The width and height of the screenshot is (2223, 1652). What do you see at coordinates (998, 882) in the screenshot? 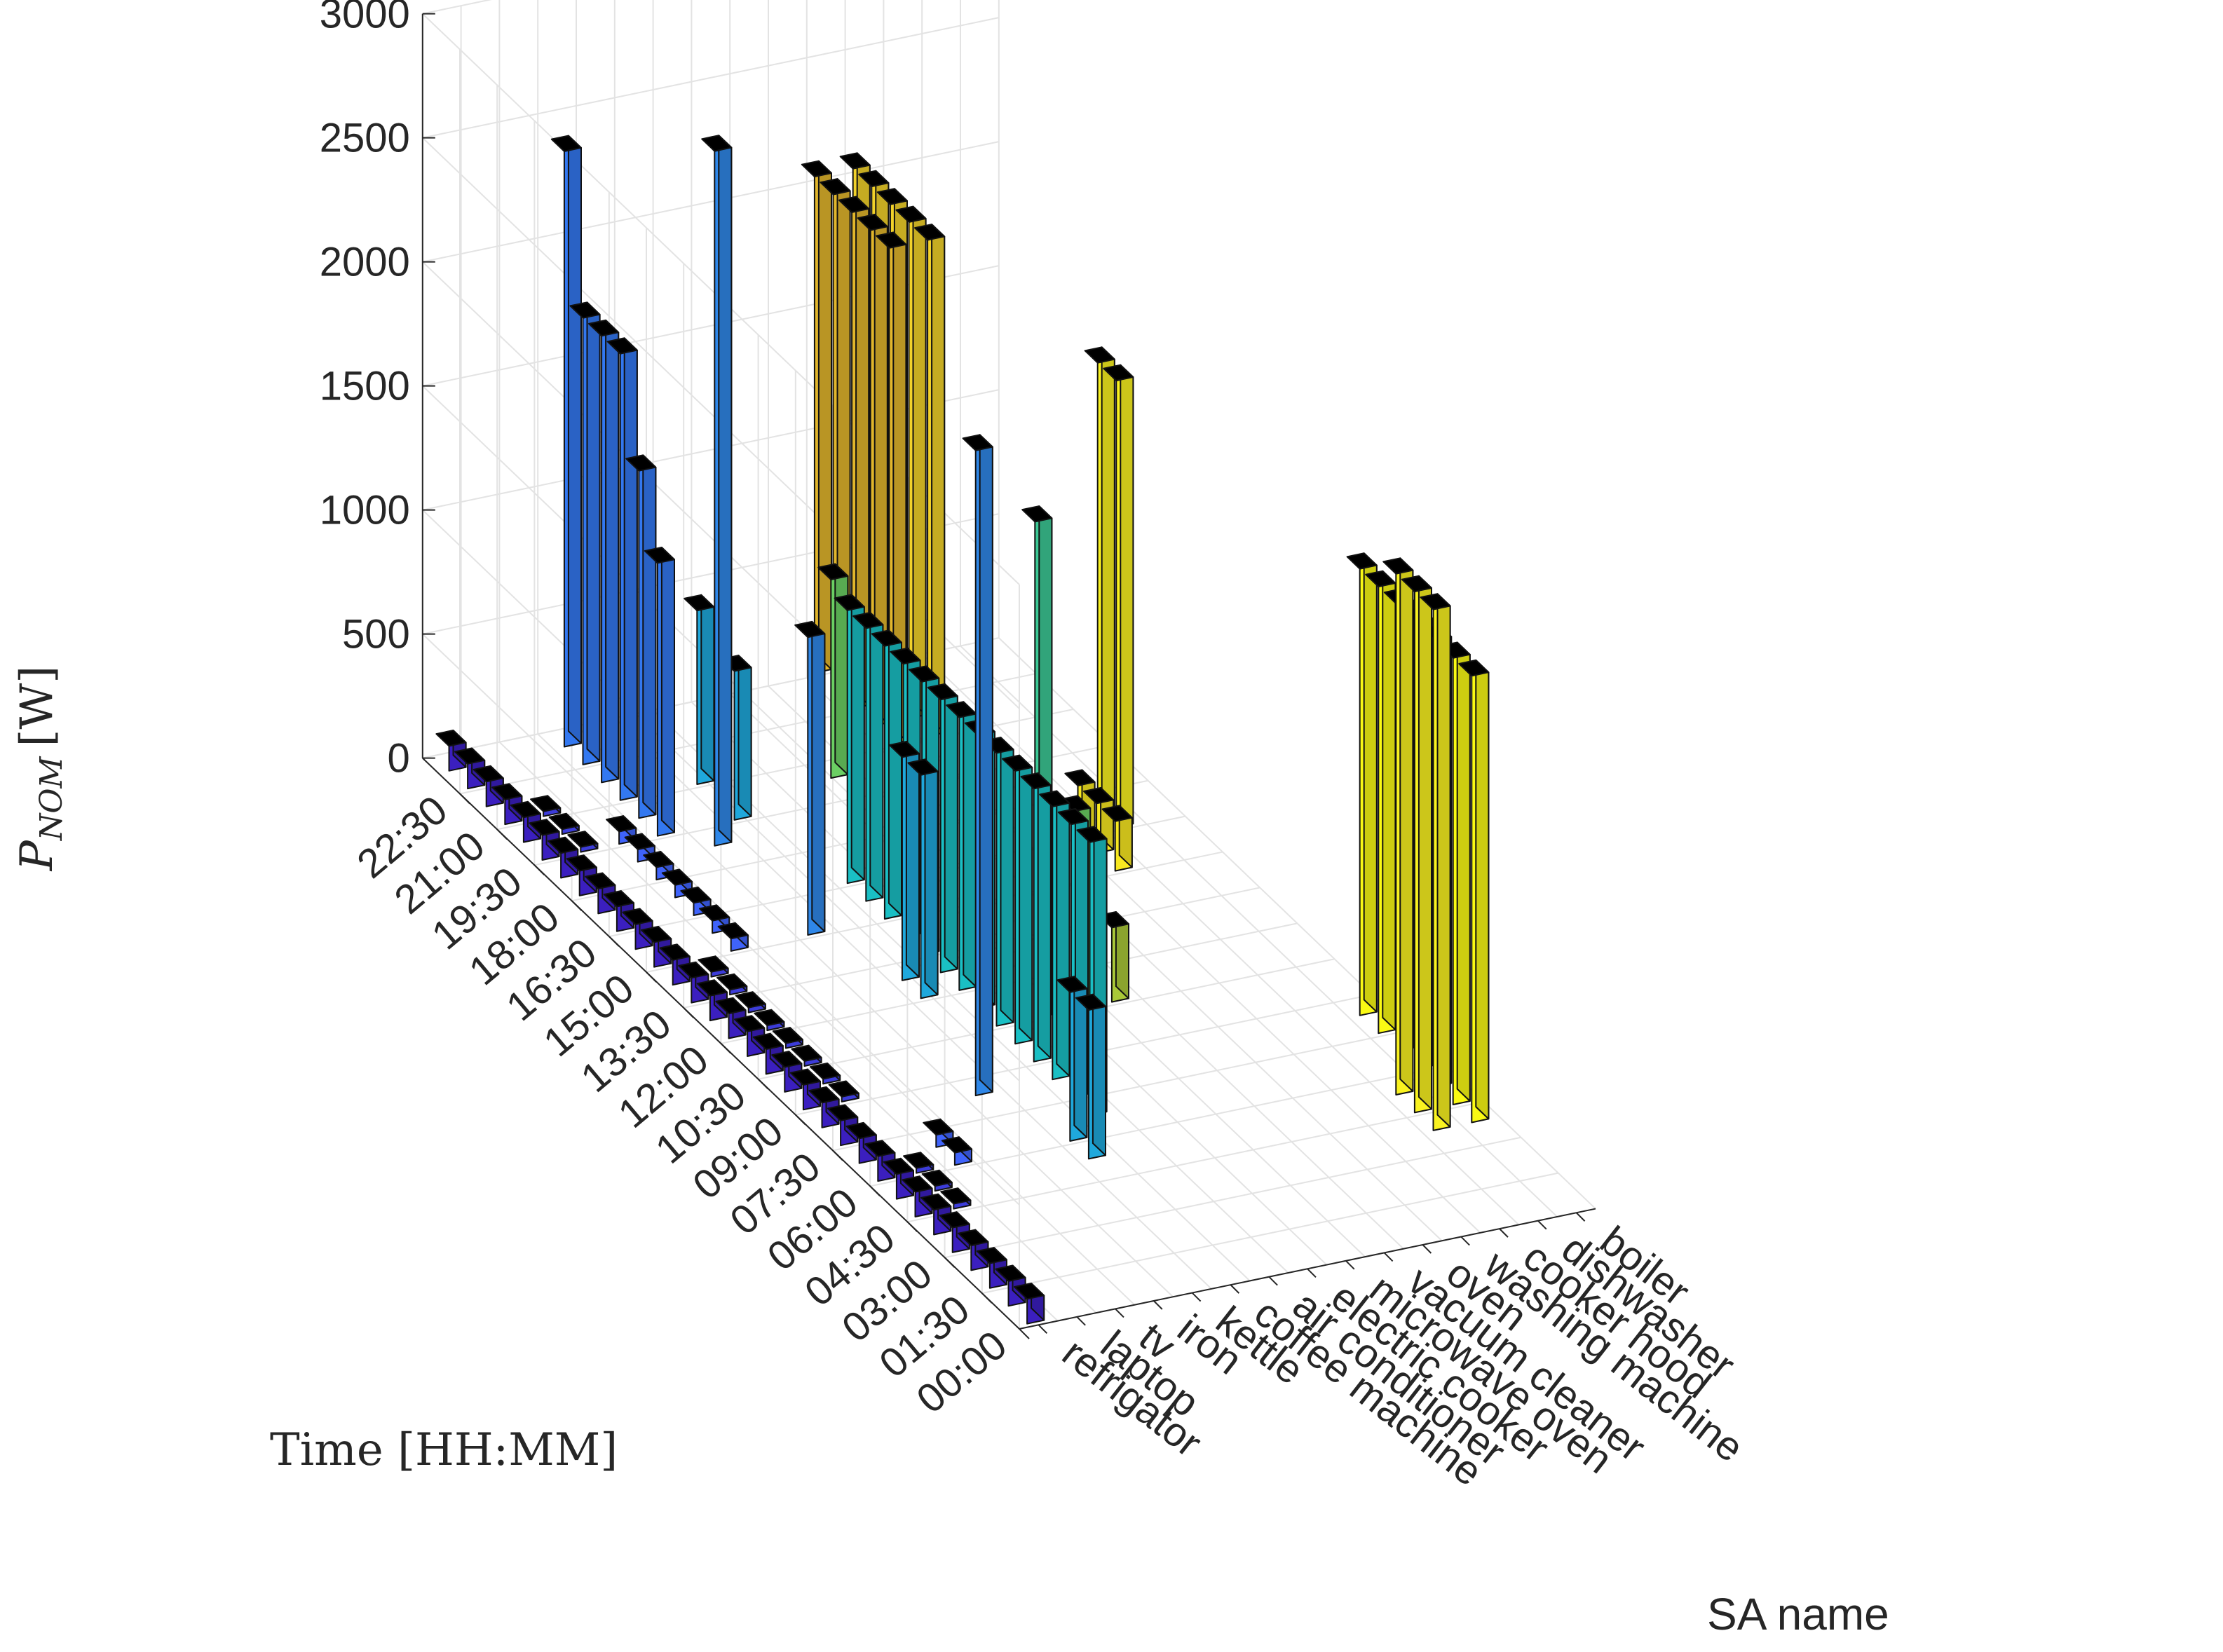
I see `bar-air-conditioner` at bounding box center [998, 882].